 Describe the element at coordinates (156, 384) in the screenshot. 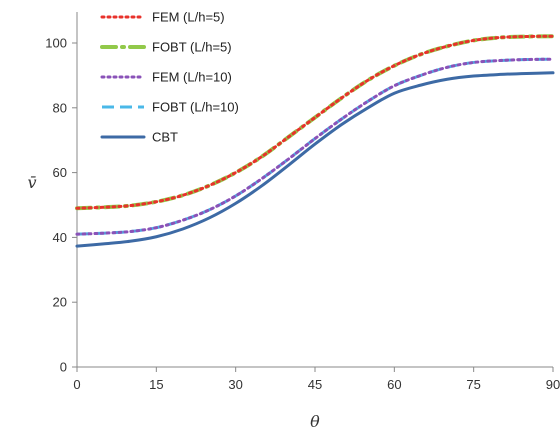

I see `x-tick-label: 15` at that location.